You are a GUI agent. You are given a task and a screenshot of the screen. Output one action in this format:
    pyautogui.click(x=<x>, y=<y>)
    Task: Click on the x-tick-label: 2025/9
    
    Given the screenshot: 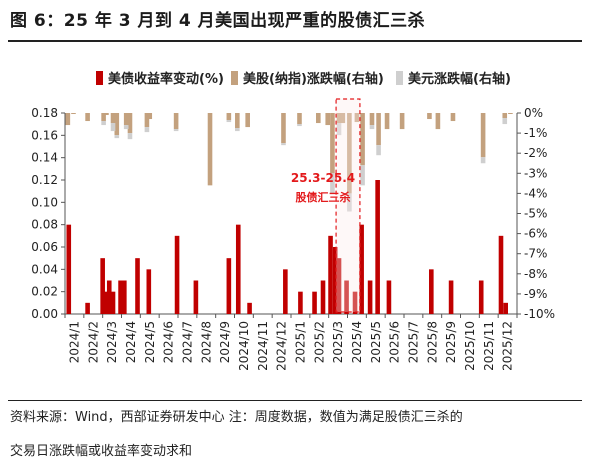 What is the action you would take?
    pyautogui.click(x=451, y=342)
    